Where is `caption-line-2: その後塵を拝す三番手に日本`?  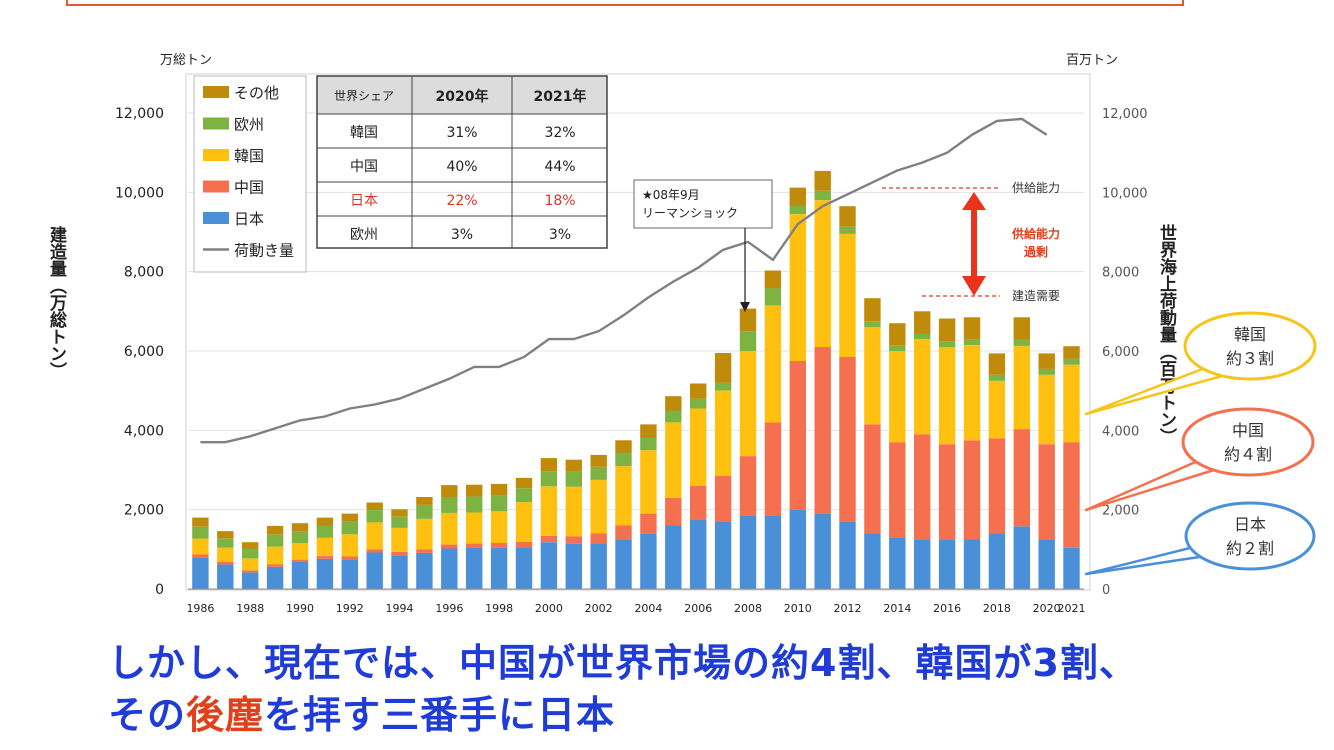 caption-line-2: その後塵を拝す三番手に日本 is located at coordinates (361, 711).